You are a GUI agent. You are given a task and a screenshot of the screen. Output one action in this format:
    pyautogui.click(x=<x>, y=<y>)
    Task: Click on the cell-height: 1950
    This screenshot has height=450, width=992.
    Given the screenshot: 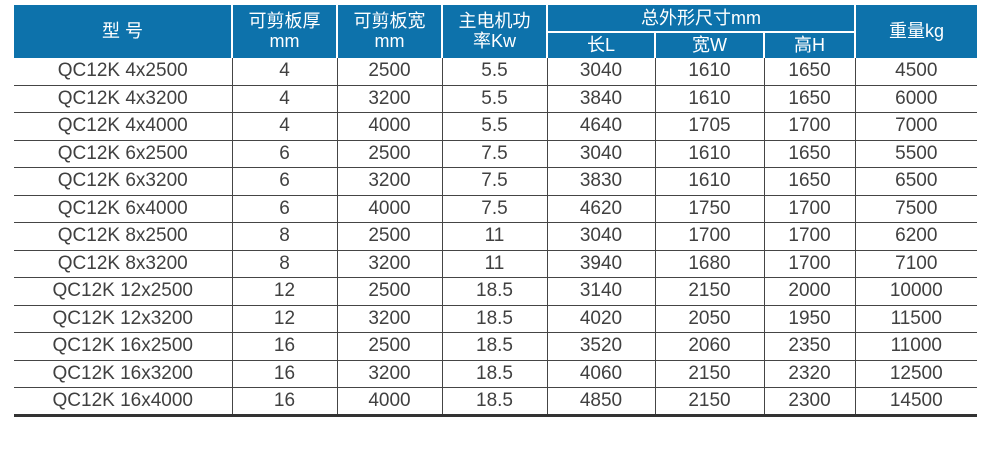 What is the action you would take?
    pyautogui.click(x=809, y=319)
    